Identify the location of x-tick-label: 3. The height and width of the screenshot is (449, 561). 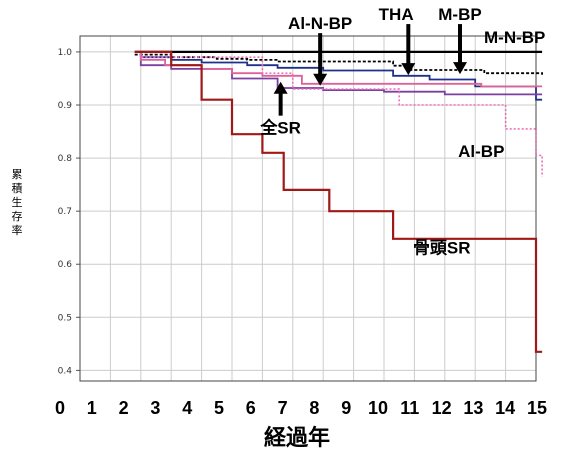
(155, 408).